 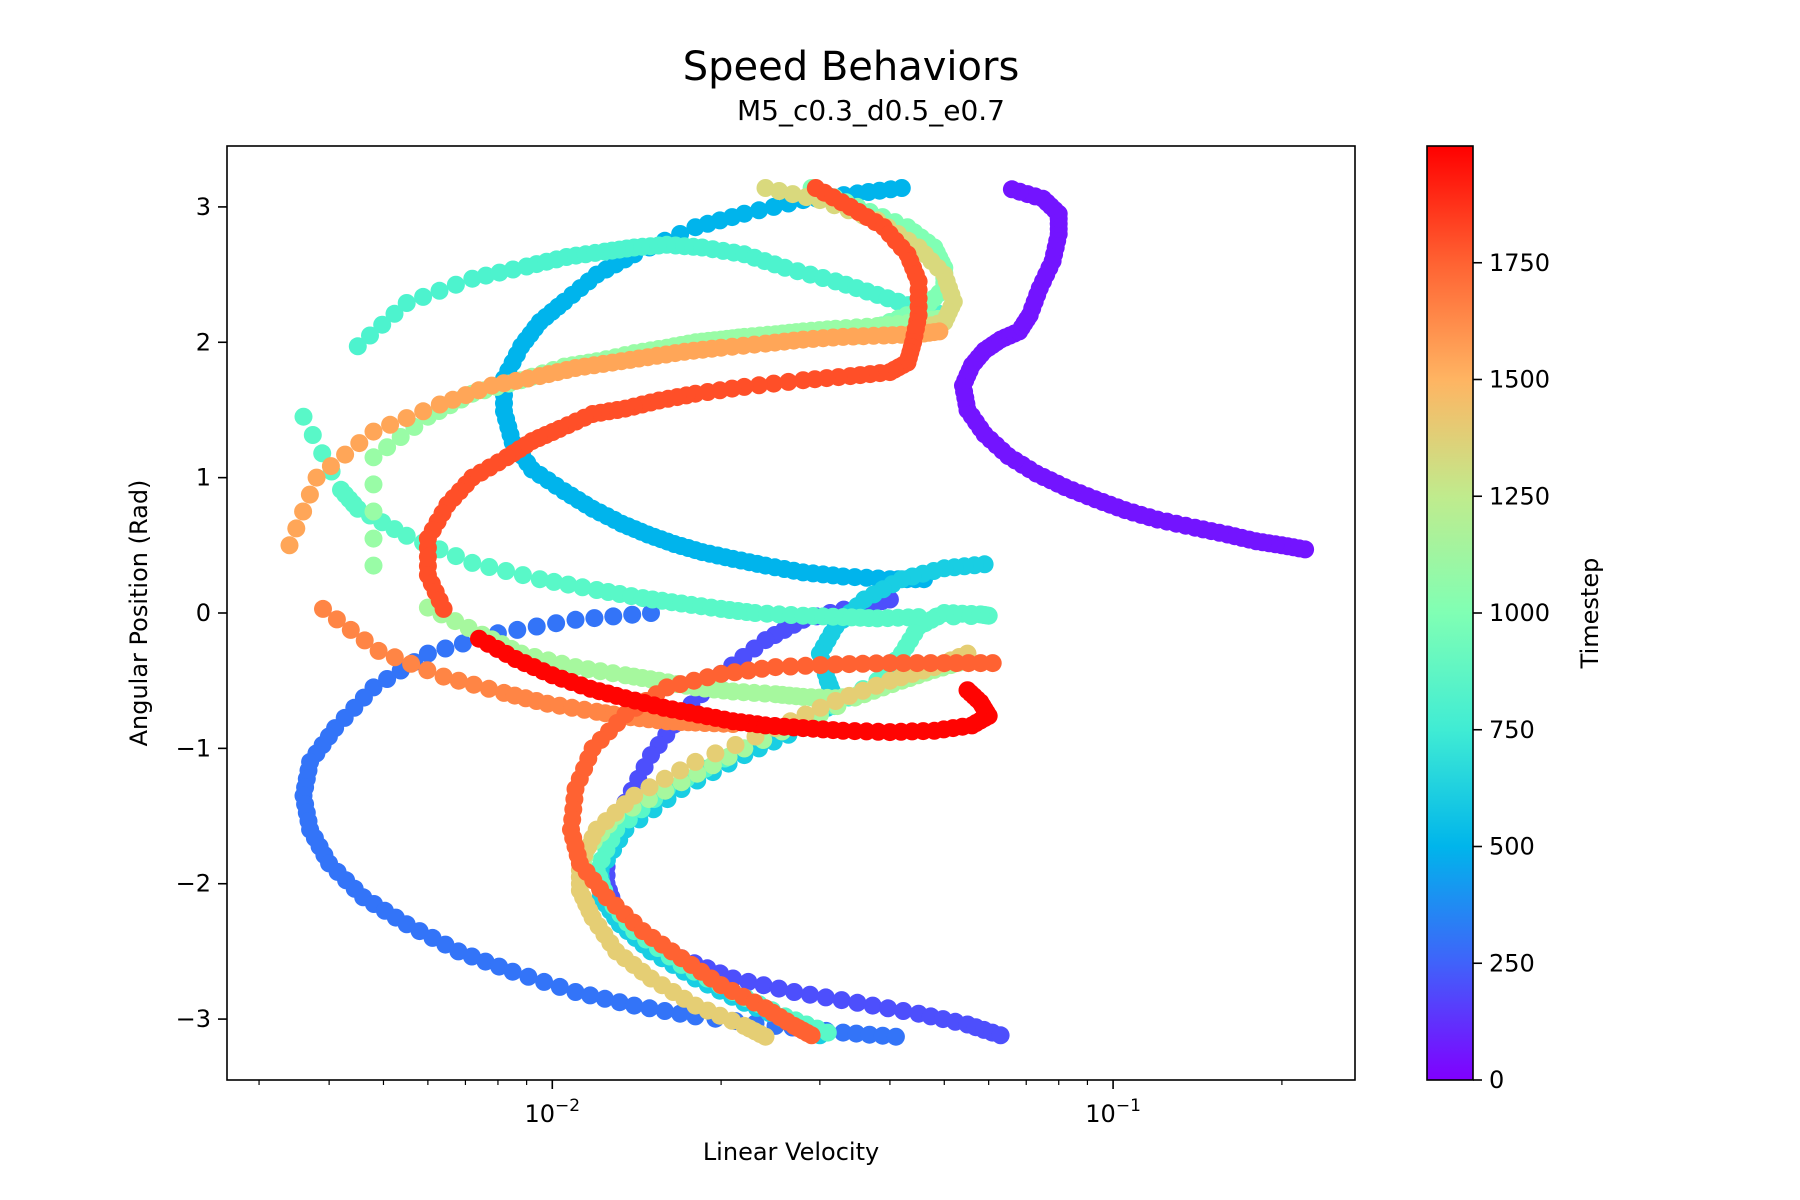 I want to click on colorbar-tick-label: 250, so click(x=1512, y=963).